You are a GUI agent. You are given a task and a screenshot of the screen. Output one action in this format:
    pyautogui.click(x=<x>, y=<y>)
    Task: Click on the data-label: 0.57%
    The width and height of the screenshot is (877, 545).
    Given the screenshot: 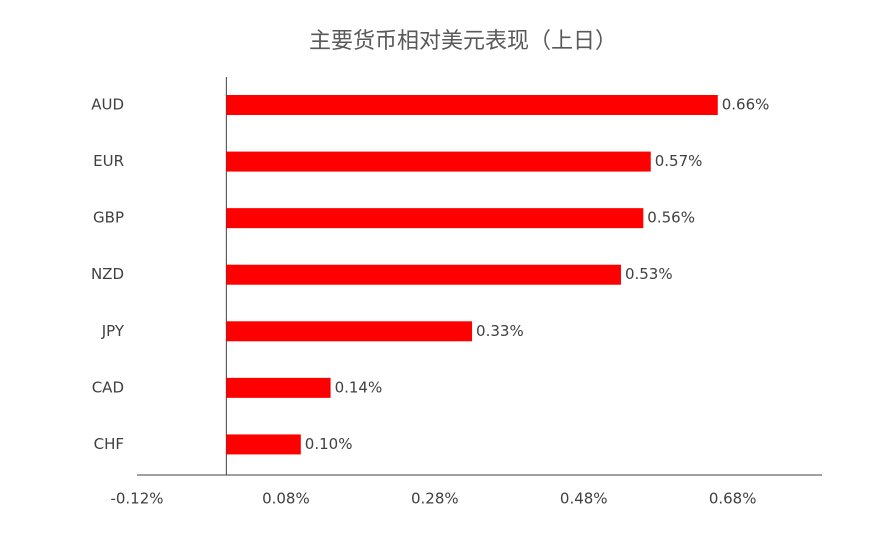 What is the action you would take?
    pyautogui.click(x=679, y=161)
    